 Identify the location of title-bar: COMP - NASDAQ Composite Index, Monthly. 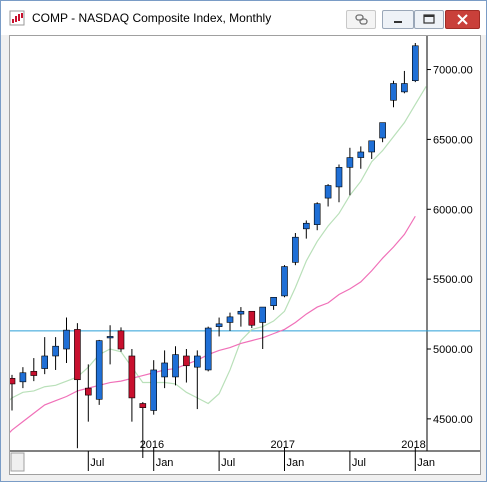
(243, 18).